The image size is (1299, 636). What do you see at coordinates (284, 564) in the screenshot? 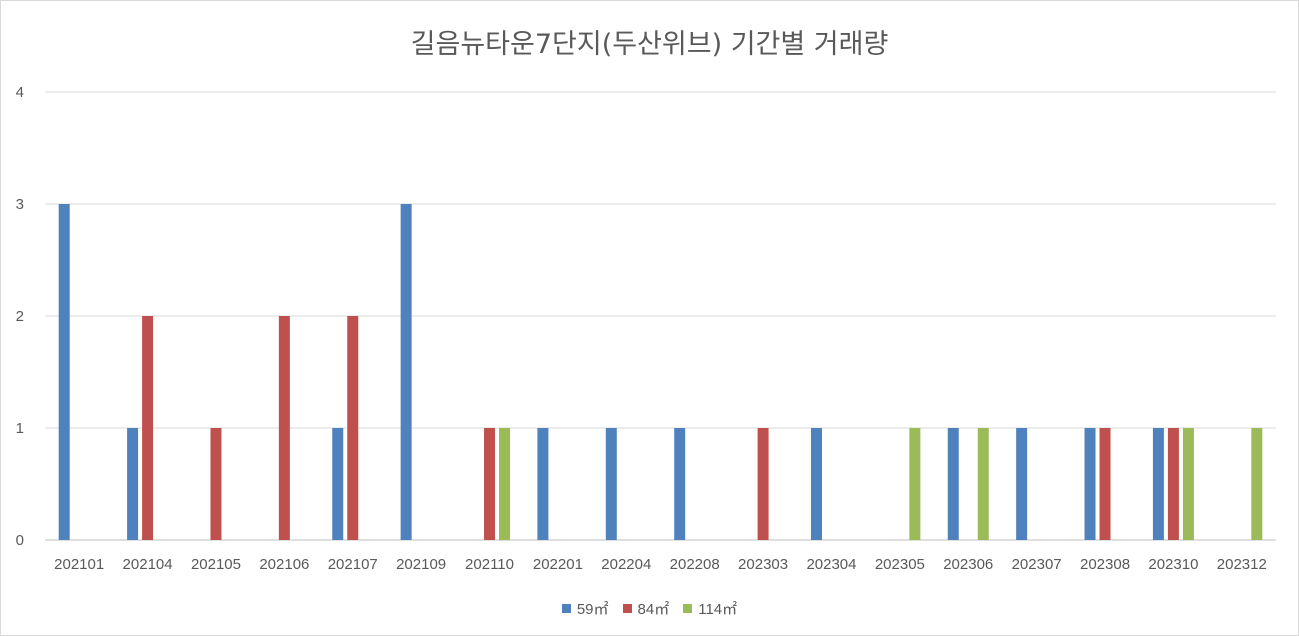
I see `x-tick-label: 202106` at bounding box center [284, 564].